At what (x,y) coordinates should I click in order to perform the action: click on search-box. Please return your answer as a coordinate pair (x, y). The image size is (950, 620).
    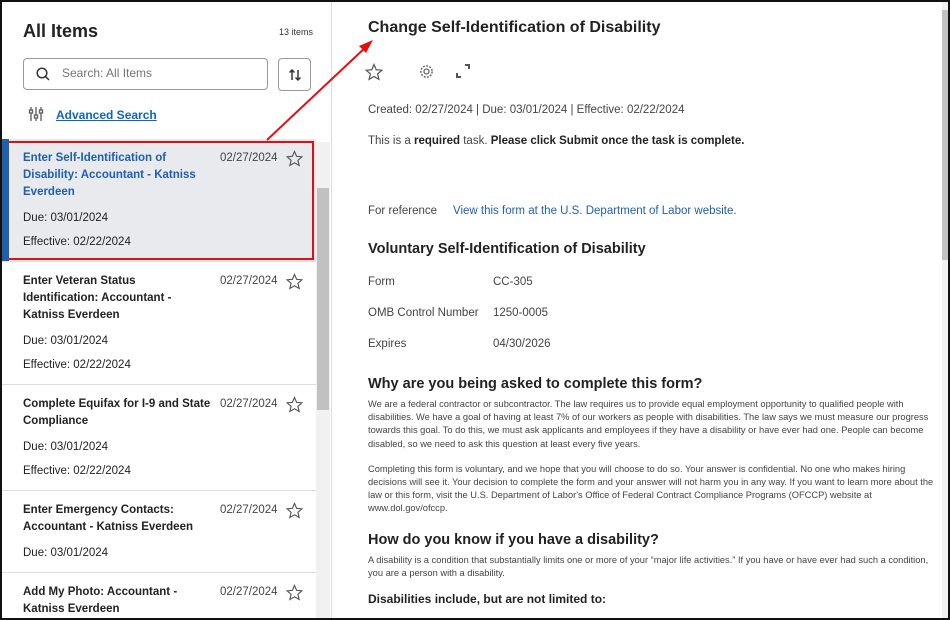
    Looking at the image, I should click on (145, 74).